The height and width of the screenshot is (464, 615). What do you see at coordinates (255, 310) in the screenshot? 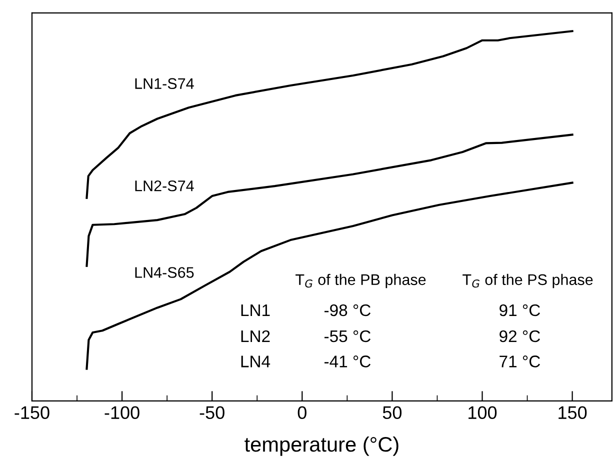
I see `annotation: LN1` at bounding box center [255, 310].